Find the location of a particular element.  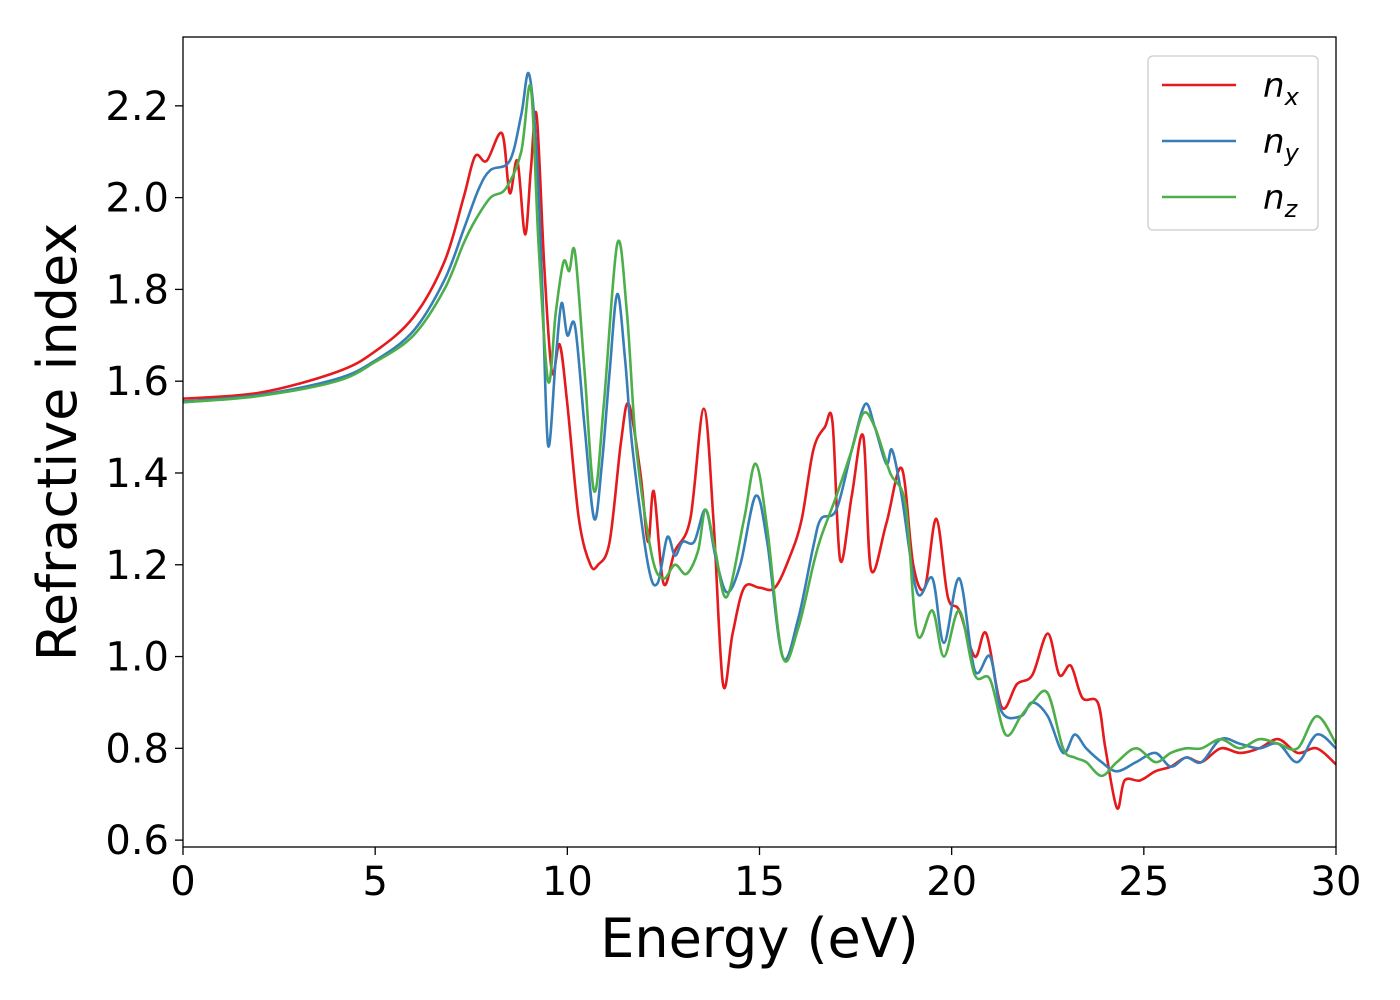

legend-label-z: nz is located at coordinates (1281, 200).